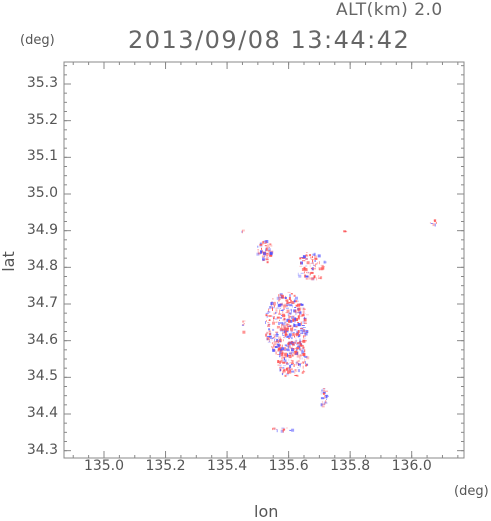 The height and width of the screenshot is (521, 491). Describe the element at coordinates (350, 466) in the screenshot. I see `x-tick-label: 135.8` at that location.